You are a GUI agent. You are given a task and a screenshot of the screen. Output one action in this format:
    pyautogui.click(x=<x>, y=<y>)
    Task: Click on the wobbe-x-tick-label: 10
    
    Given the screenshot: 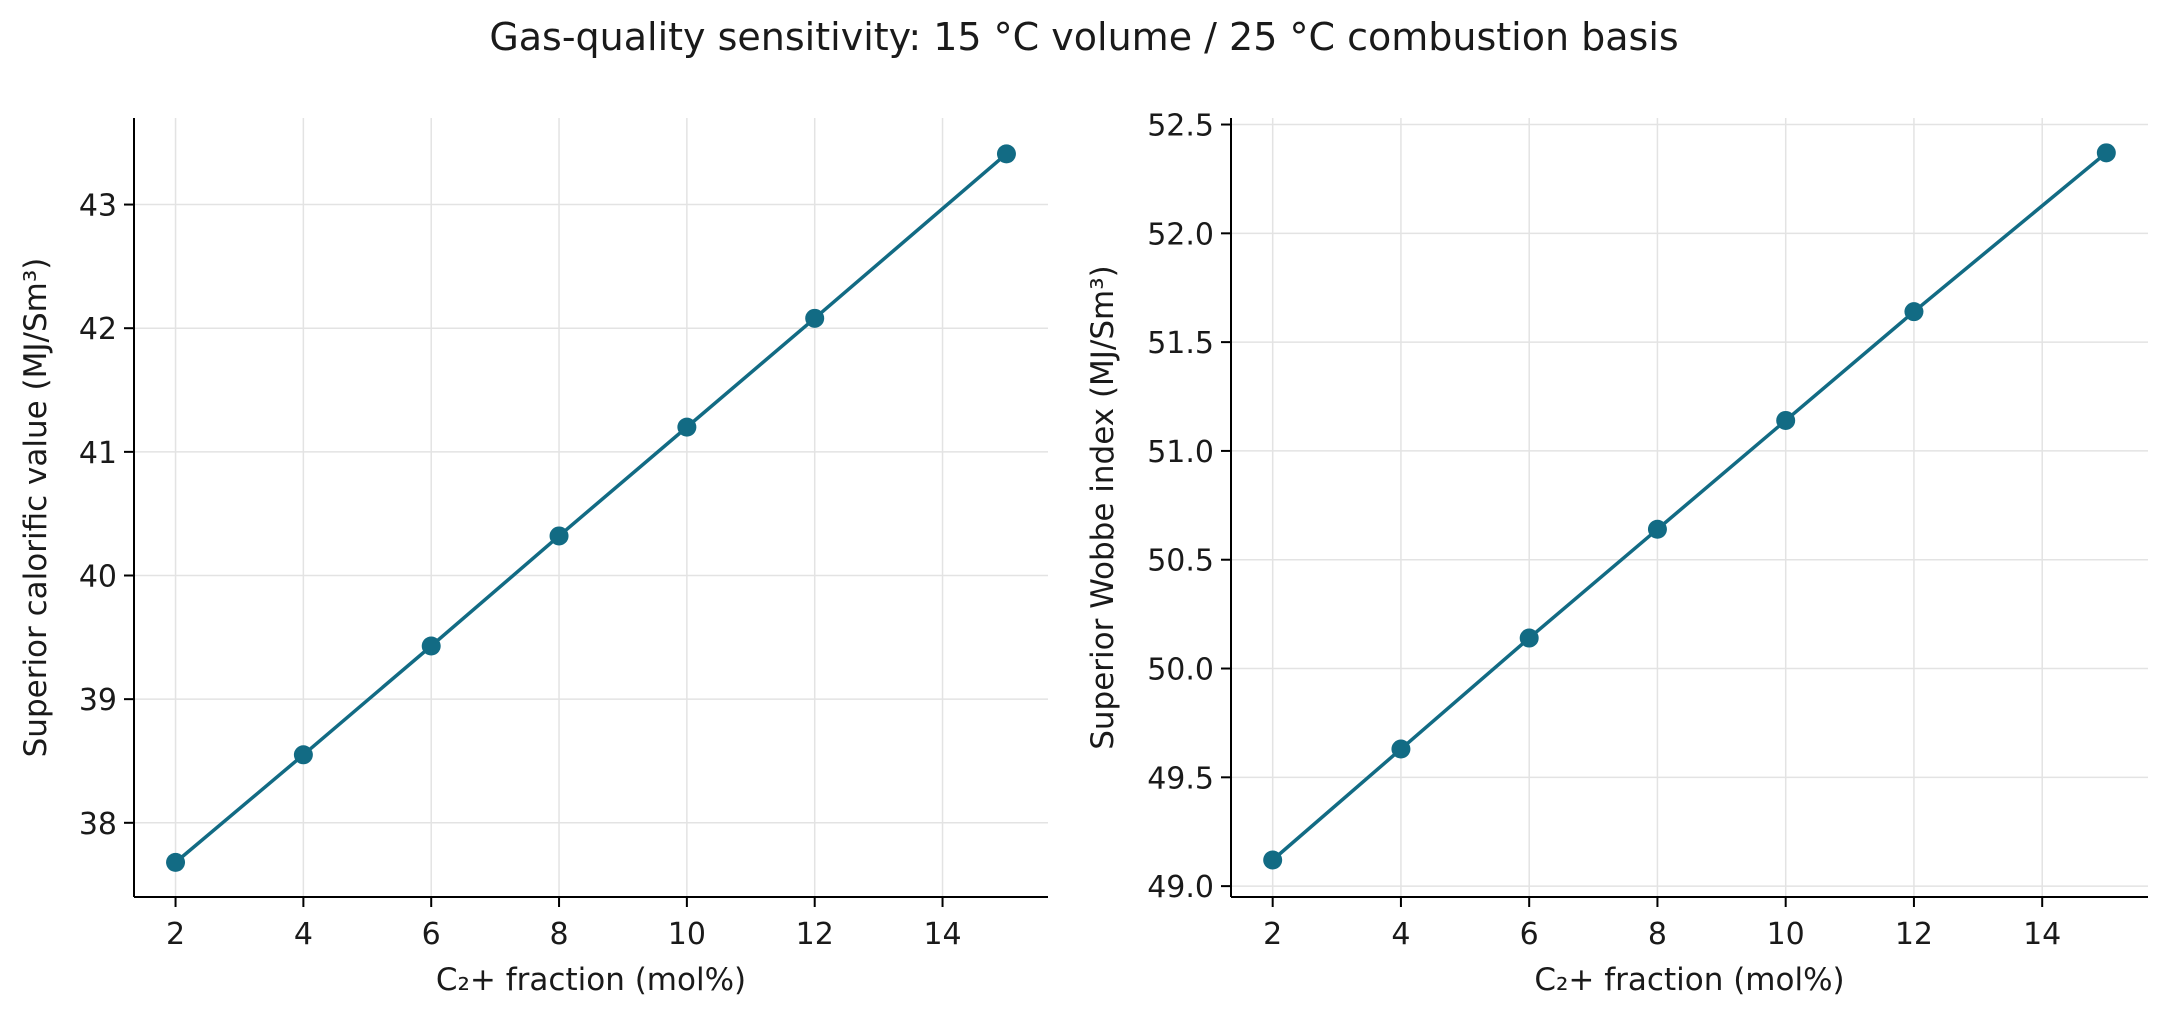 What is the action you would take?
    pyautogui.click(x=1786, y=934)
    